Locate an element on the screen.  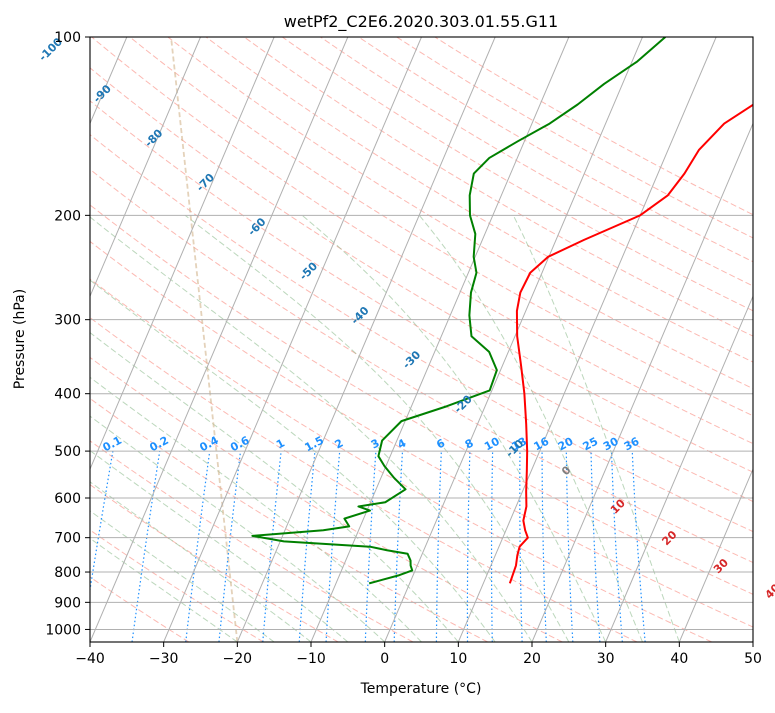
ice-boundary-line is located at coordinates (204, 339).